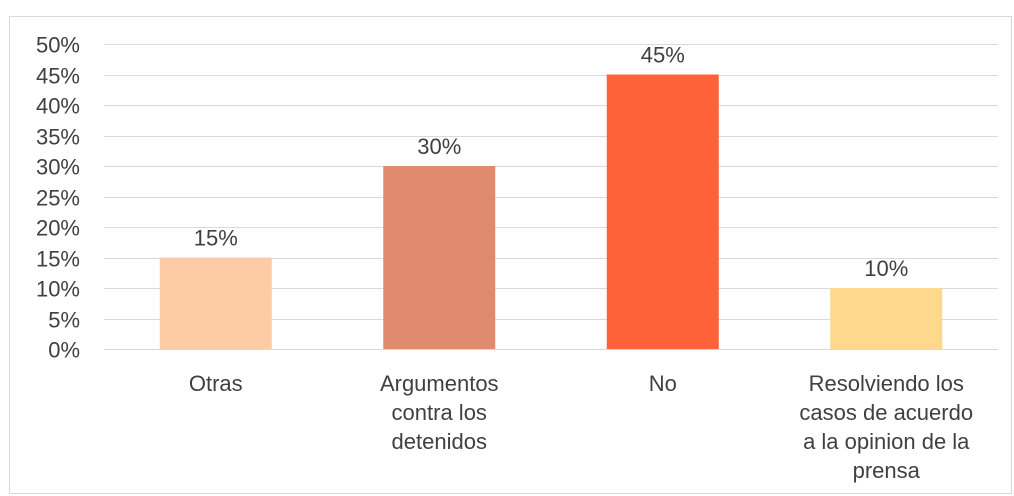  Describe the element at coordinates (58, 76) in the screenshot. I see `y-tick-label: 45%` at that location.